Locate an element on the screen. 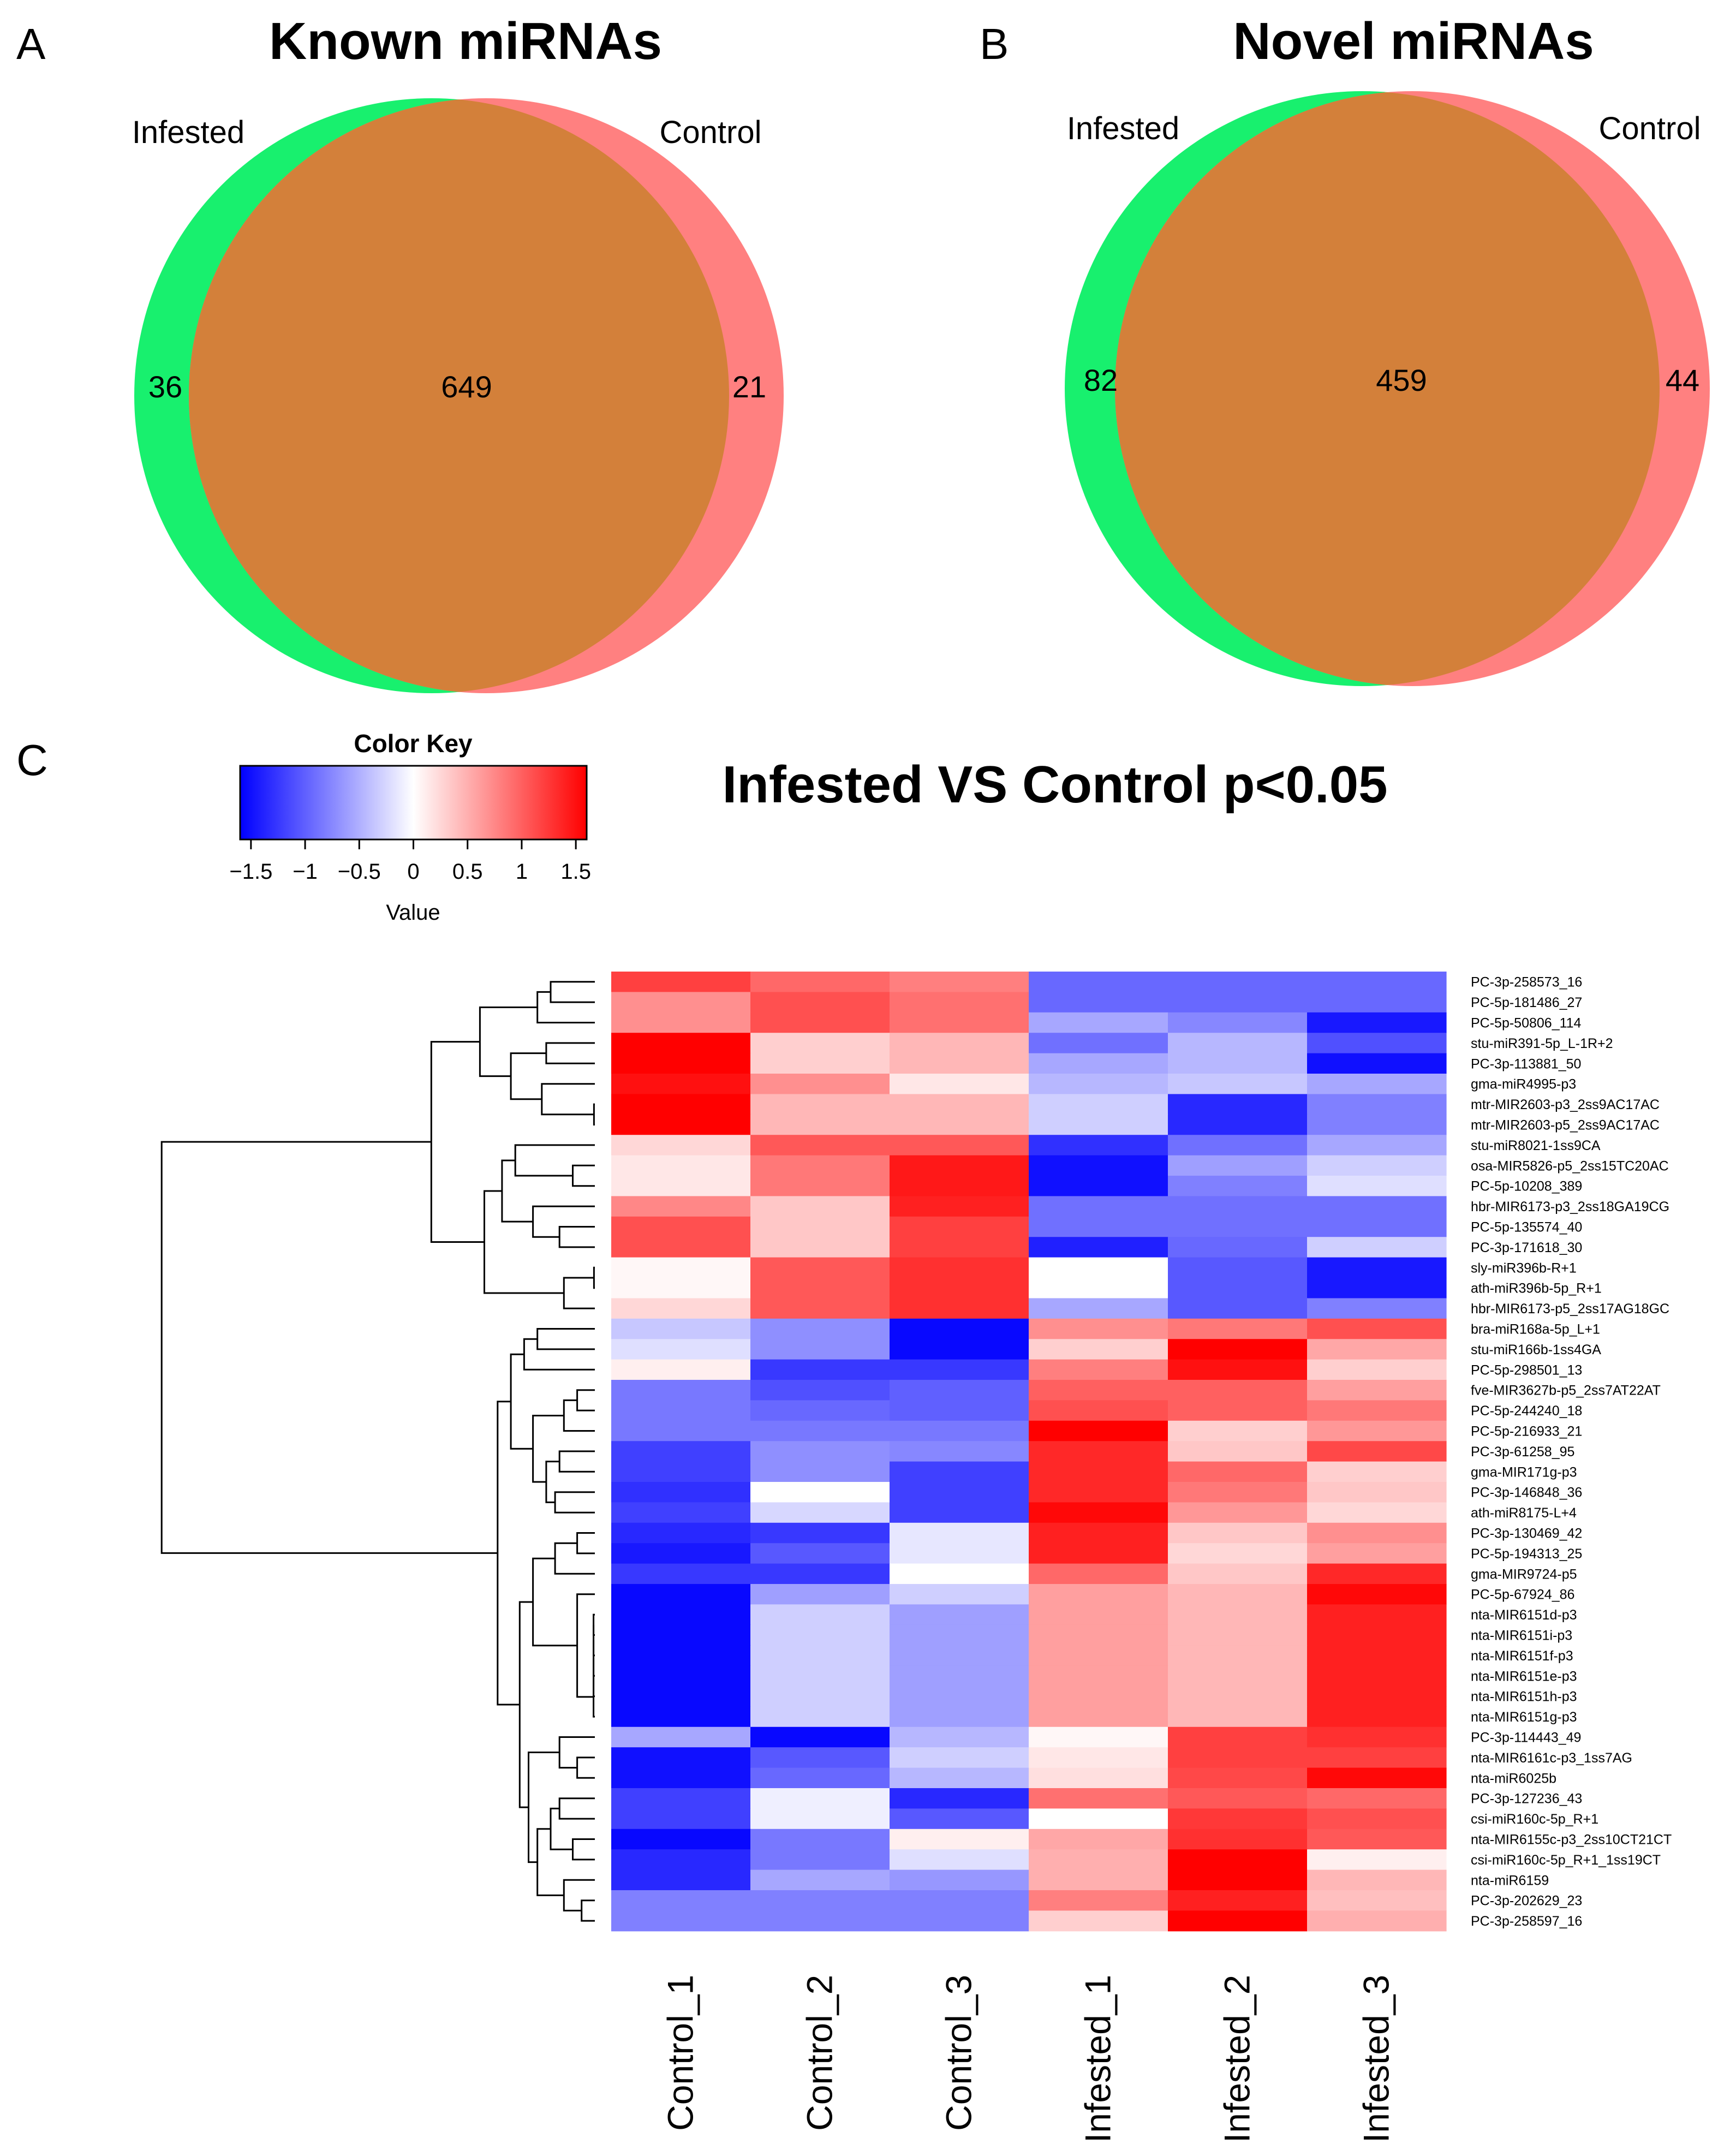 The height and width of the screenshot is (2144, 1736). heatmap-row-label: PC-5p-298501_13 is located at coordinates (1526, 1370).